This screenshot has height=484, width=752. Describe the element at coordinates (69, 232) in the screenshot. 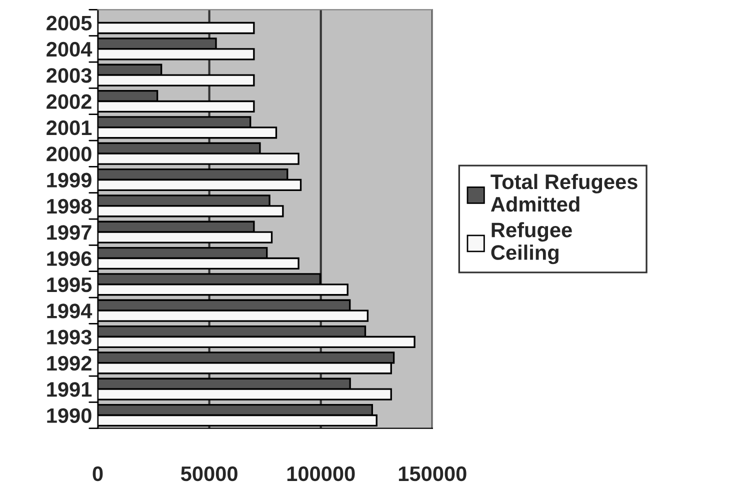

I see `y-tick-label: 1997` at that location.